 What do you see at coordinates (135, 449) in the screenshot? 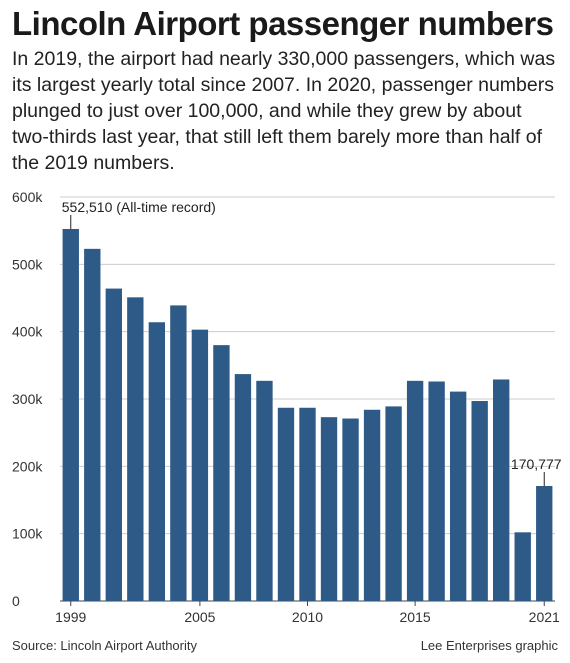
I see `bar-2002` at bounding box center [135, 449].